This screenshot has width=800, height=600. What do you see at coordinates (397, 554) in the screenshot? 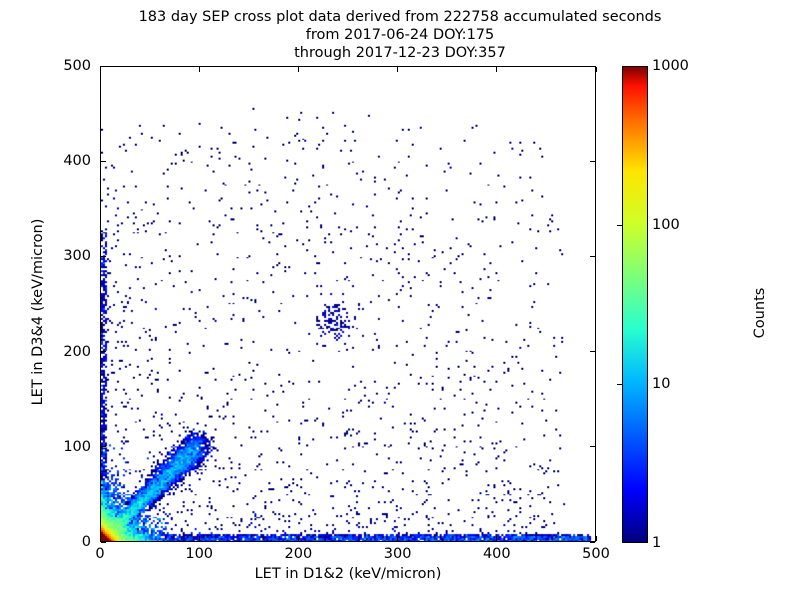
I see `x-tick-label: 300` at bounding box center [397, 554].